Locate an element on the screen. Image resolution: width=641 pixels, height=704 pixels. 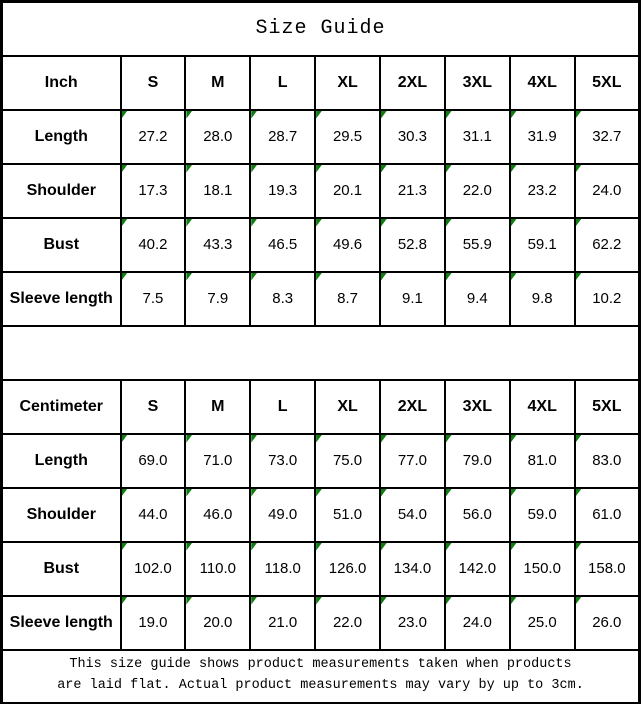
spacer-row is located at coordinates (320, 352).